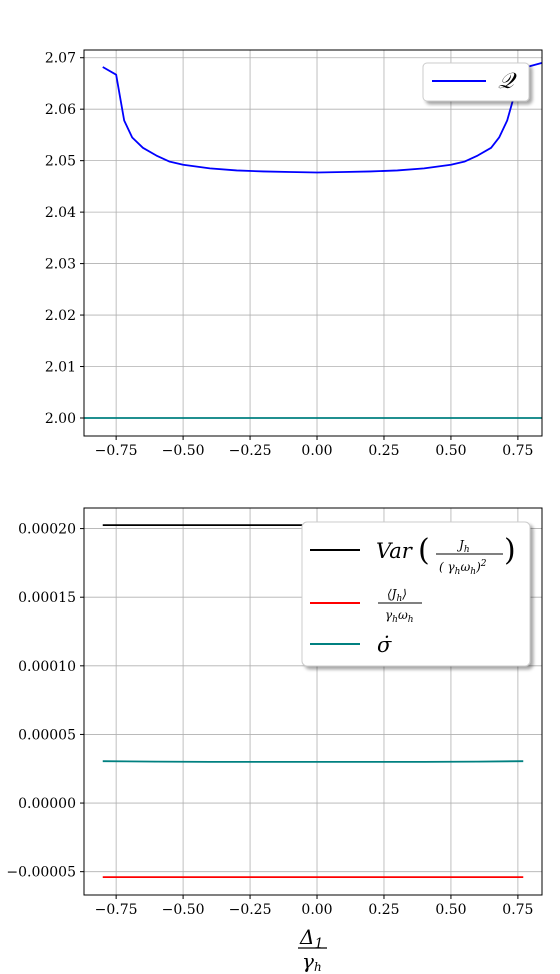 The width and height of the screenshot is (560, 974). What do you see at coordinates (383, 910) in the screenshot?
I see `bottom-xtick-label: 0.25` at bounding box center [383, 910].